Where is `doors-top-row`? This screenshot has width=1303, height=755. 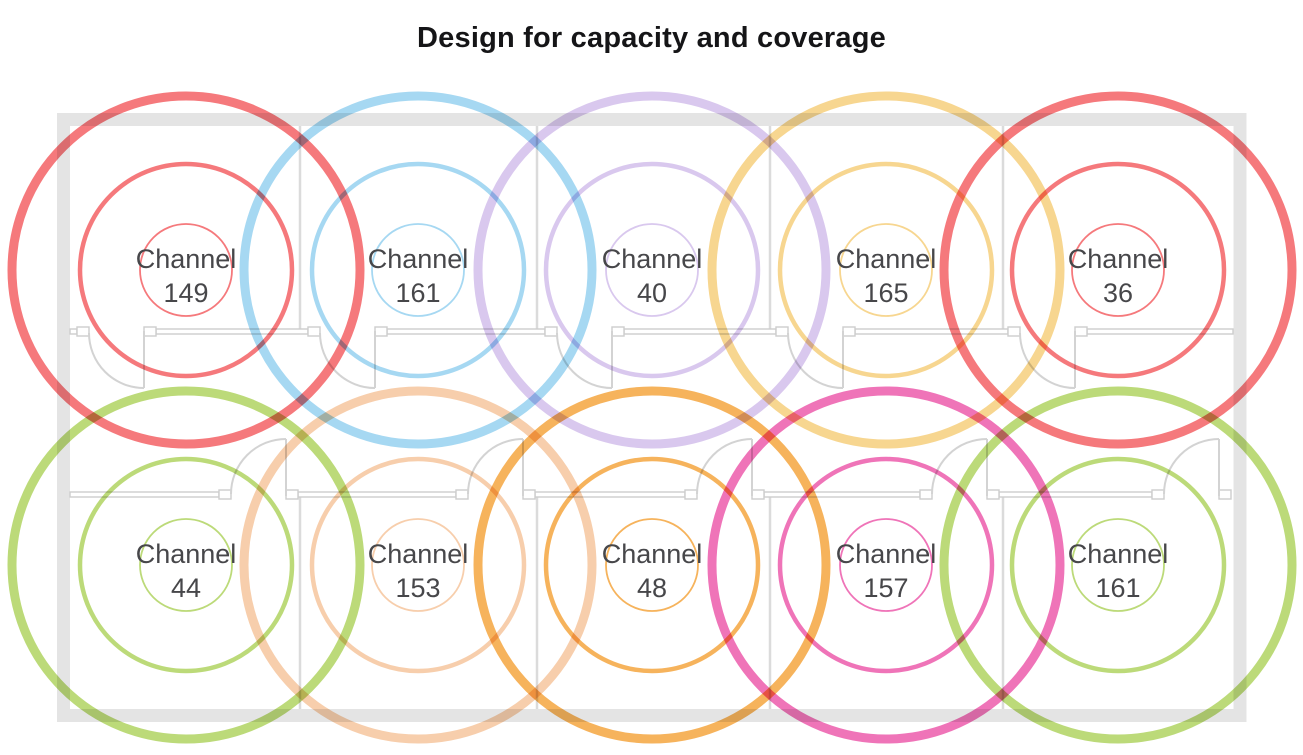
doors-top-row is located at coordinates (582, 360).